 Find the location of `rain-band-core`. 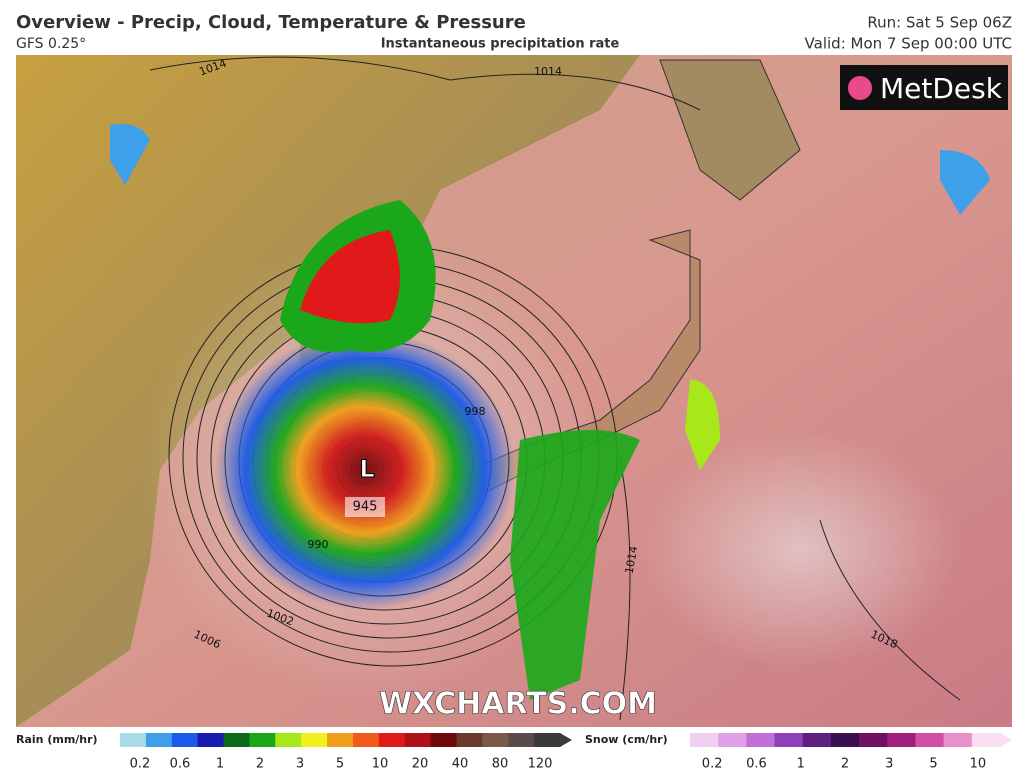

rain-band-core is located at coordinates (350, 277).